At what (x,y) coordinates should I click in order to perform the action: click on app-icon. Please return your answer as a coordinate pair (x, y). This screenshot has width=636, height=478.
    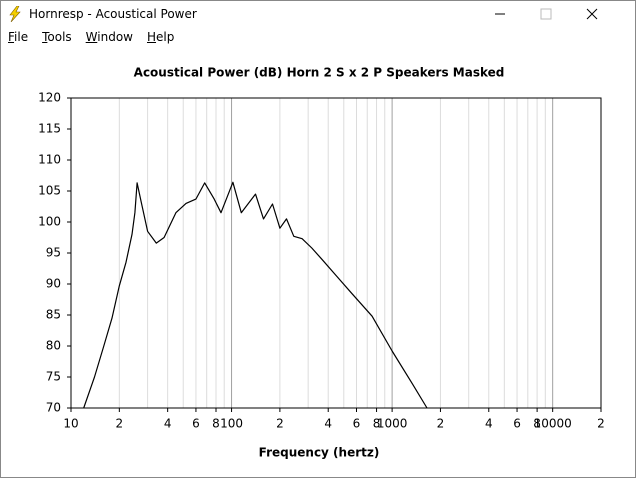
    Looking at the image, I should click on (15, 14).